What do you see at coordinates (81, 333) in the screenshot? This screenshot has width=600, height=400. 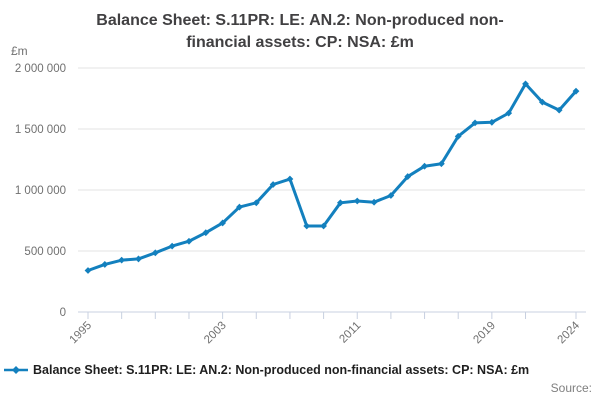 I see `x-axis-tick-label: 1995` at bounding box center [81, 333].